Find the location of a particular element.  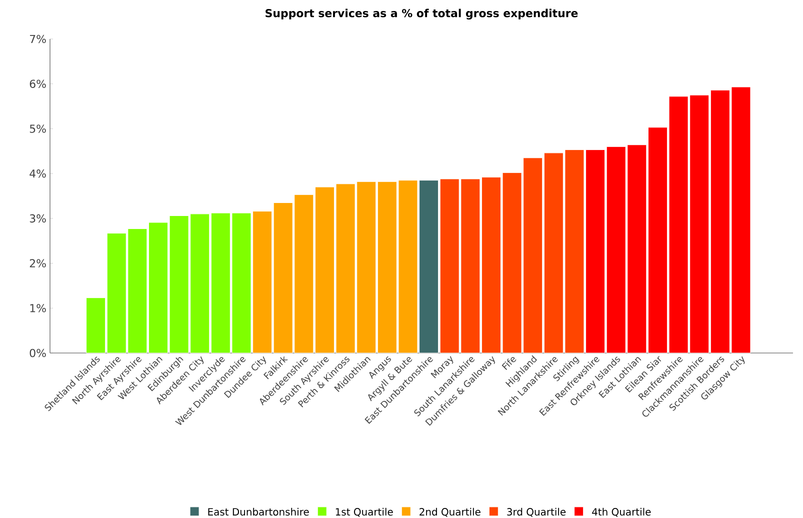

y-tick-label: 7% is located at coordinates (38, 39).